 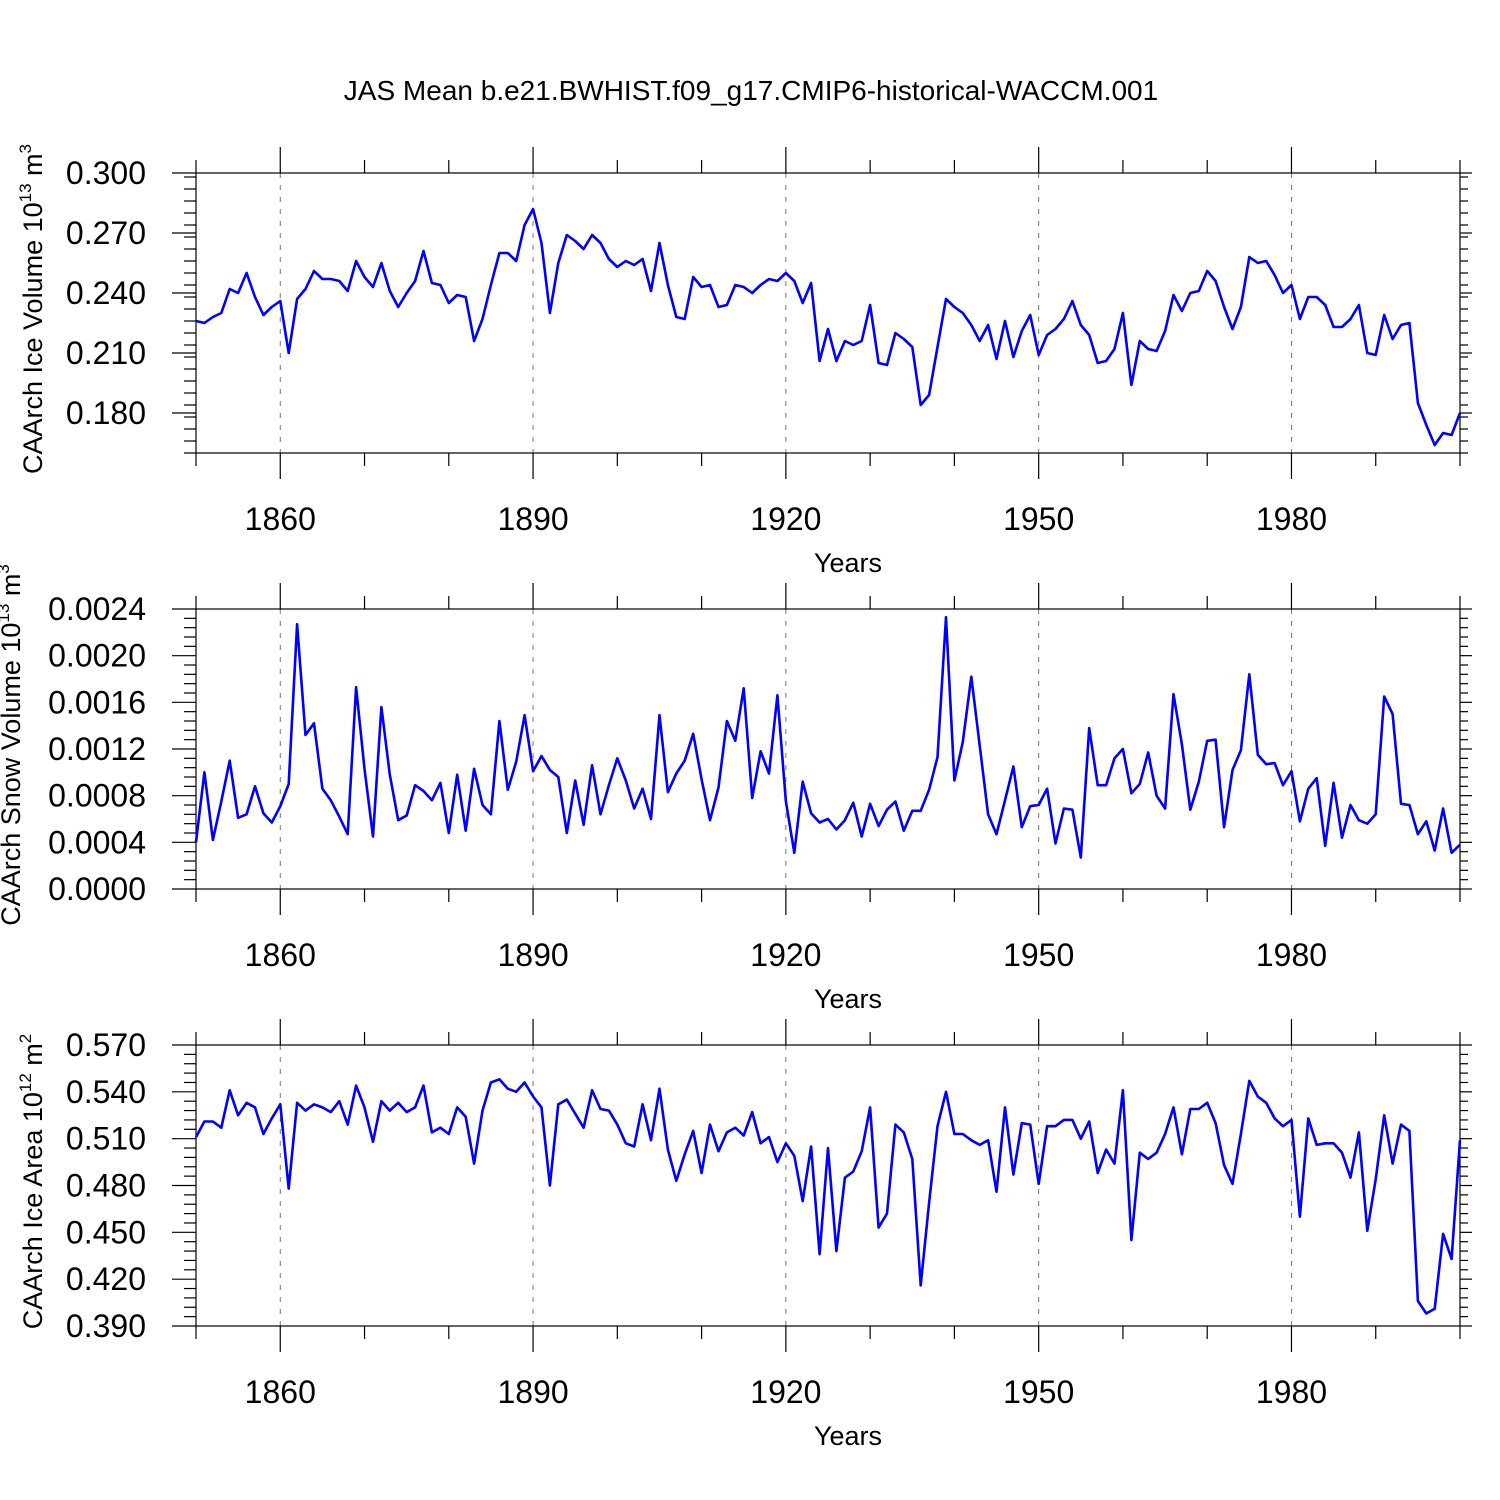 What do you see at coordinates (97, 609) in the screenshot?
I see `y-tick-label: 0.0024` at bounding box center [97, 609].